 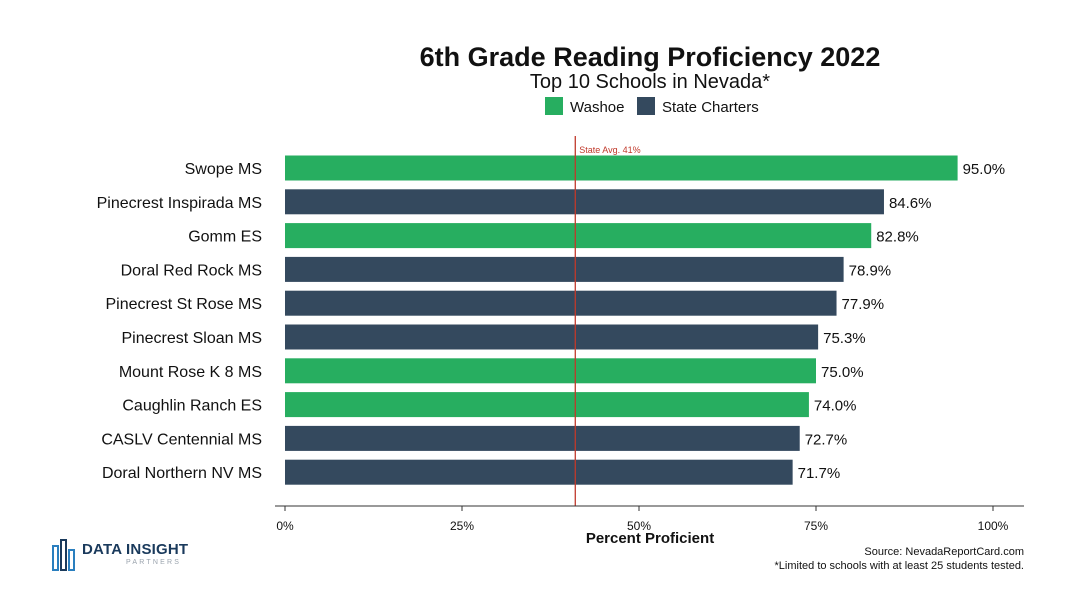 I want to click on x-tick-label-0: 0%, so click(x=285, y=526).